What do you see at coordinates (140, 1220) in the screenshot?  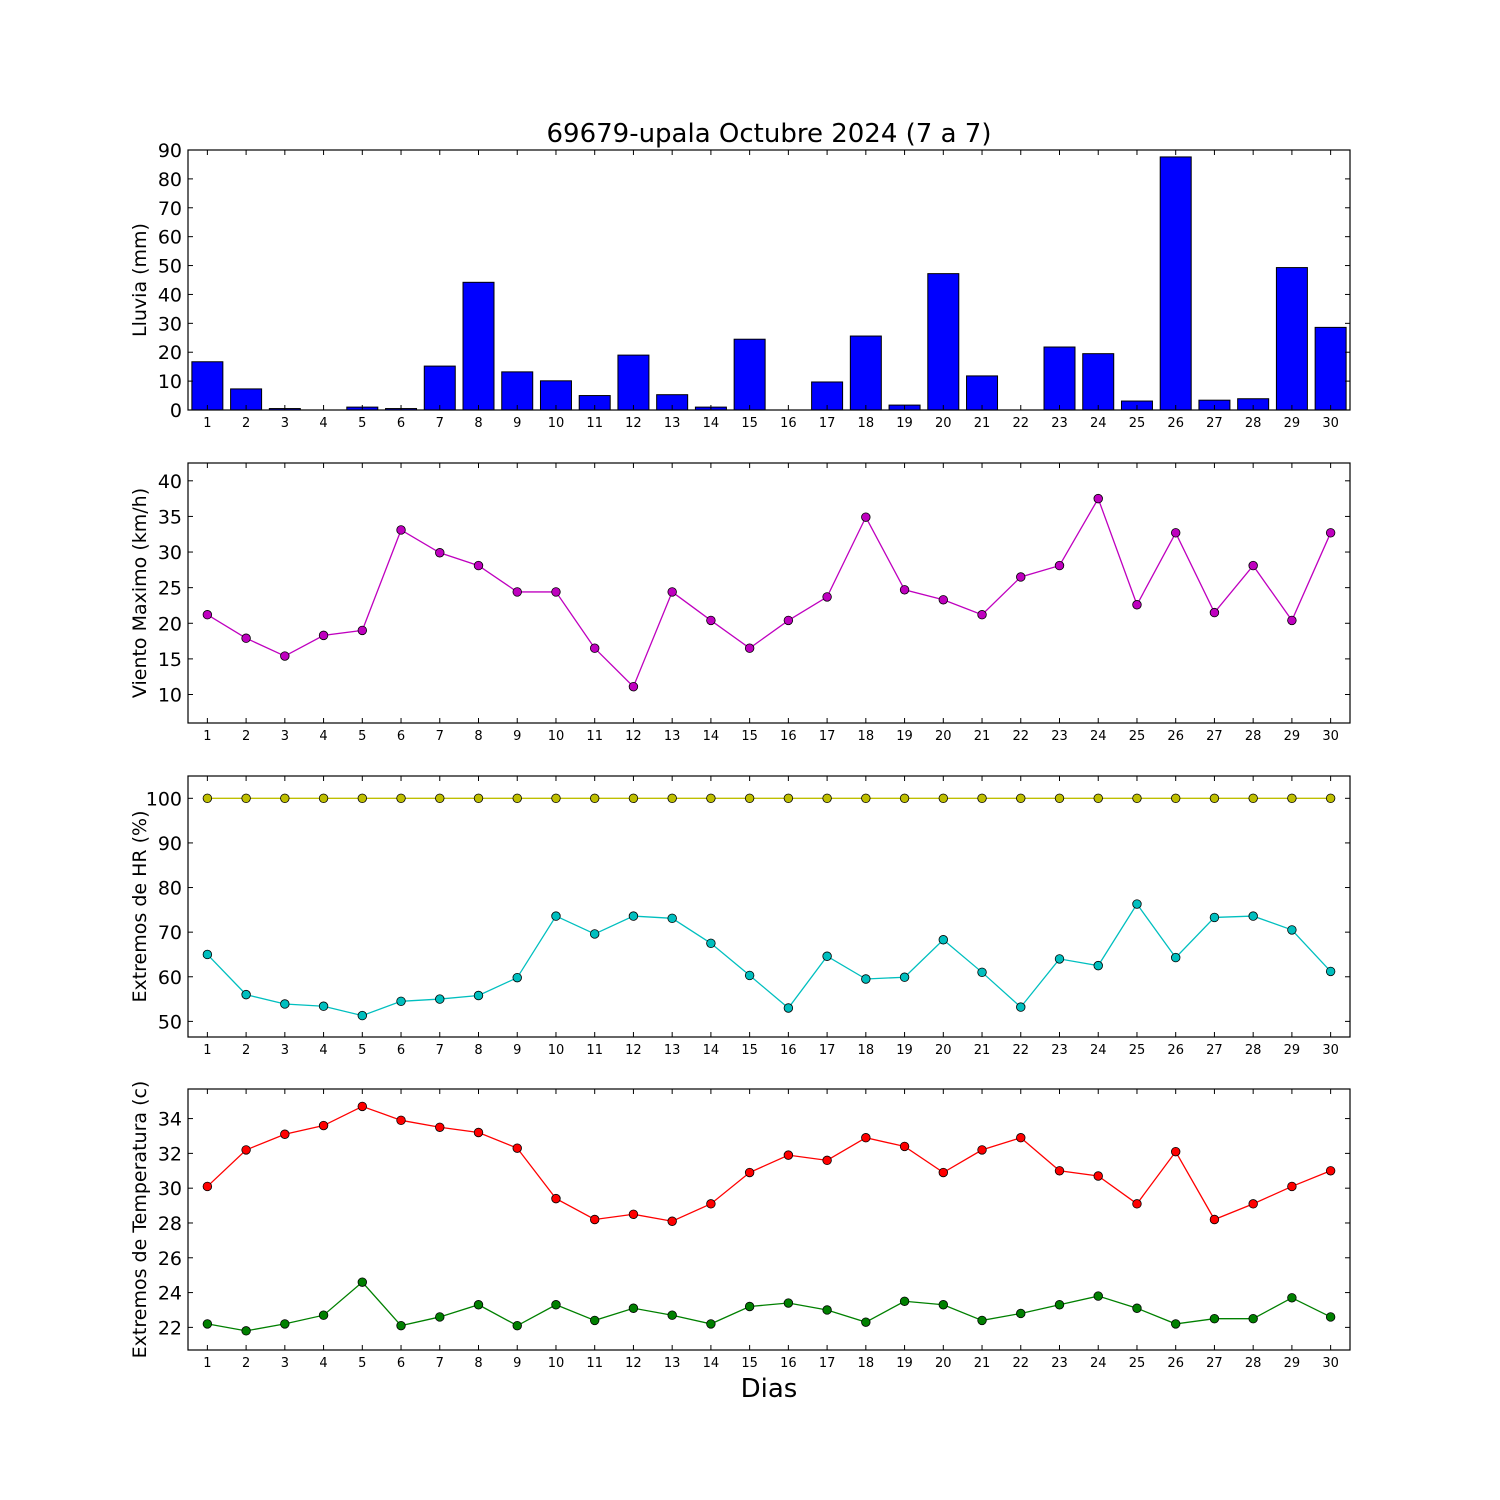 I see `y-axis-label: Extremos de Temperatura (c)` at bounding box center [140, 1220].